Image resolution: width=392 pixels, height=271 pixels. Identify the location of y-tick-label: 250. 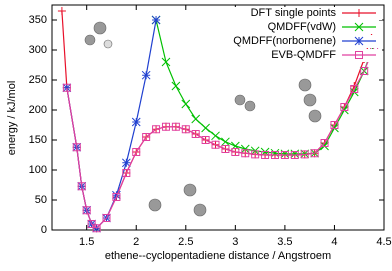
(38, 80).